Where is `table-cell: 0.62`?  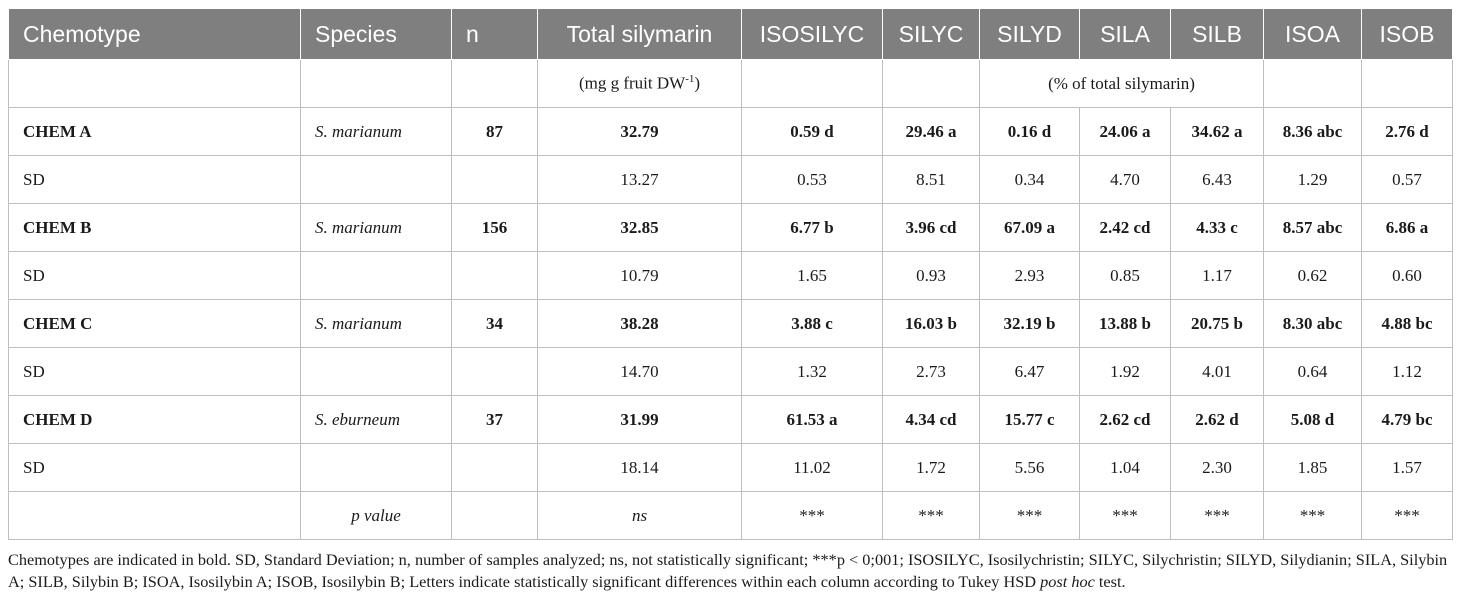 table-cell: 0.62 is located at coordinates (1312, 275).